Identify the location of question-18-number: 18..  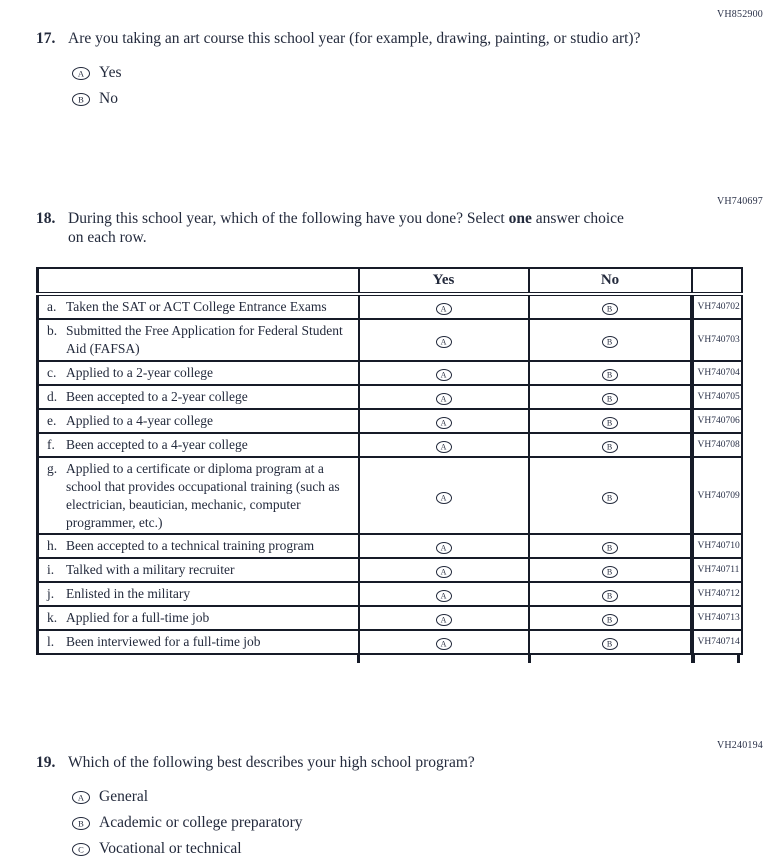
(46, 218).